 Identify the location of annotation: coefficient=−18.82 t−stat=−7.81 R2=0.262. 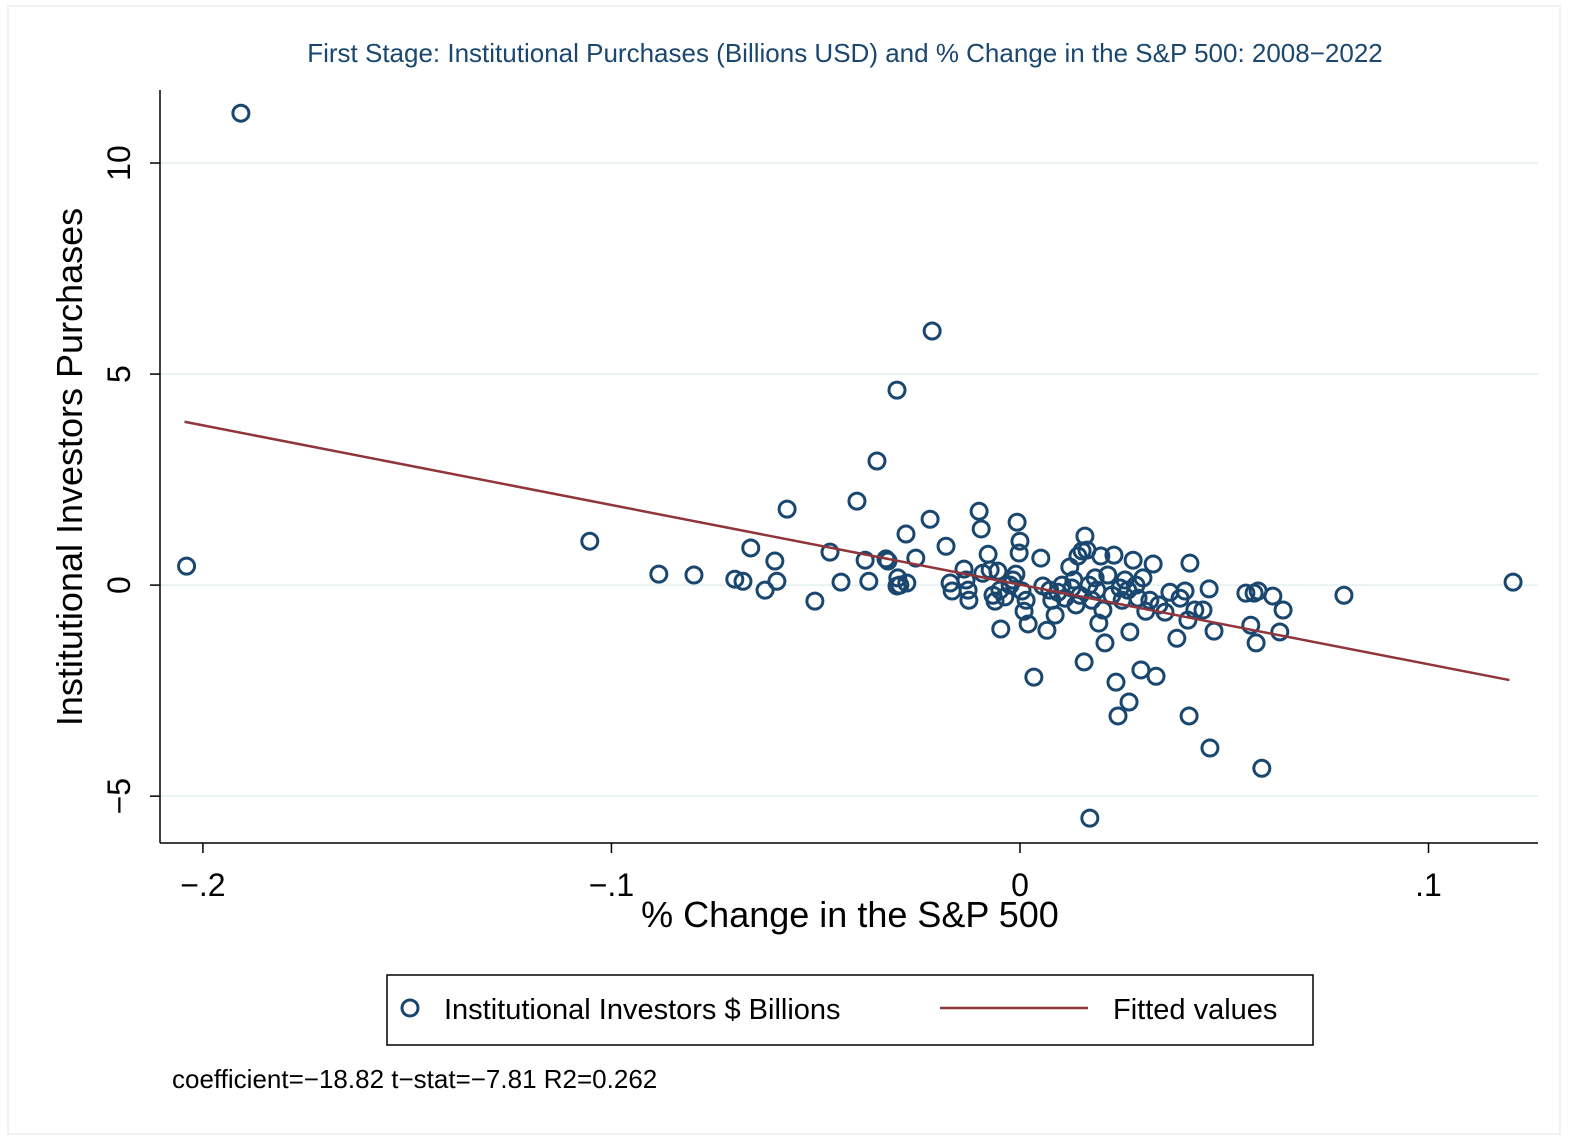
(414, 1079).